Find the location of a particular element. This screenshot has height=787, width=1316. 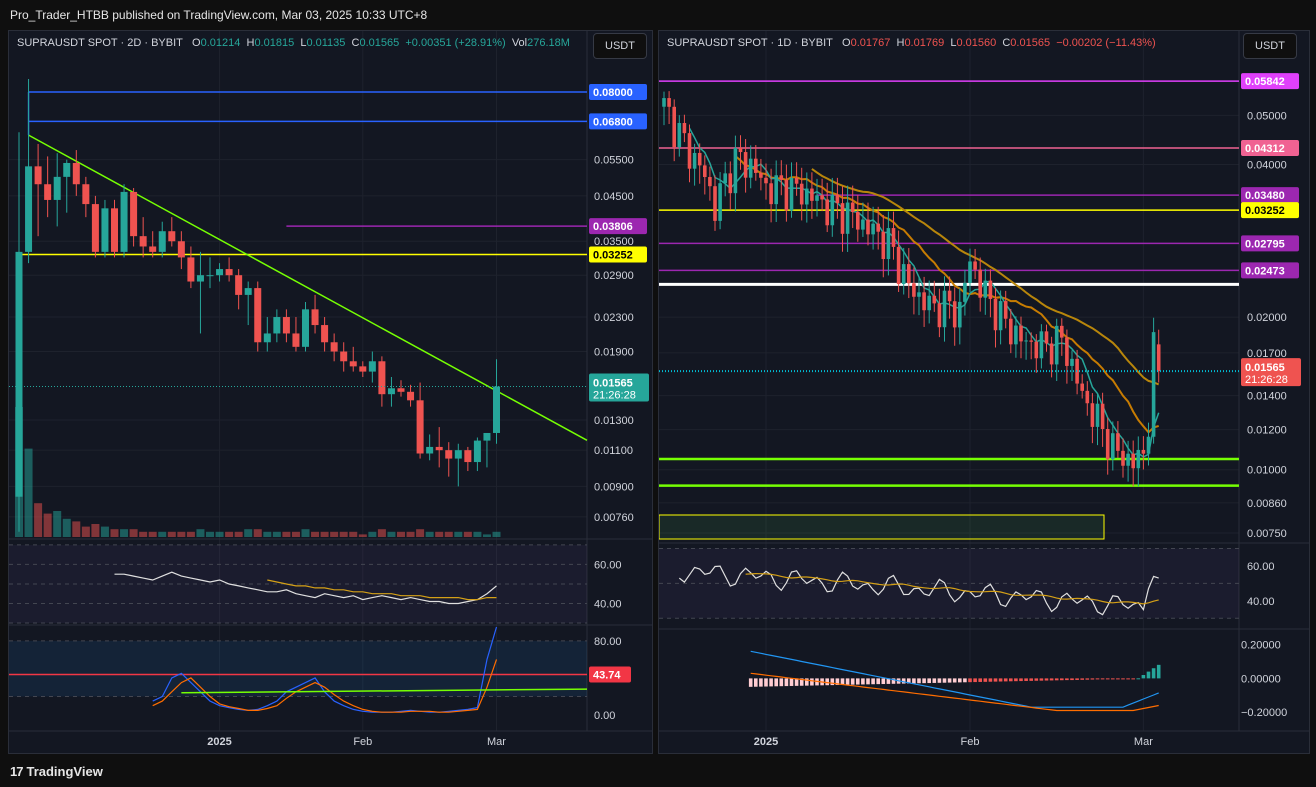

right-level-tag-2-bg is located at coordinates (1270, 195).